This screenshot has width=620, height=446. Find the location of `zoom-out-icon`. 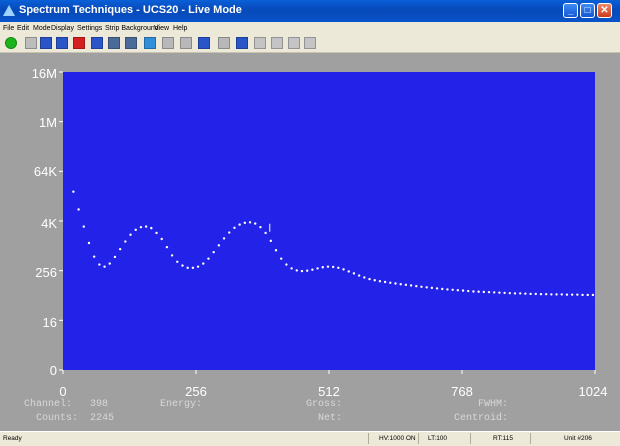

zoom-out-icon is located at coordinates (186, 43).